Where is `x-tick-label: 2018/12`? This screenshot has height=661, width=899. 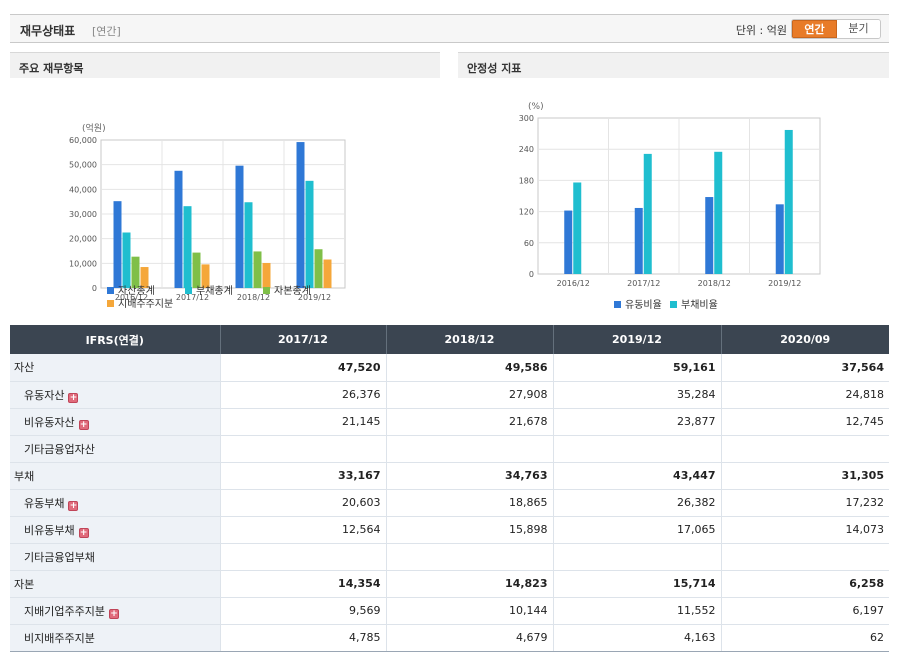 x-tick-label: 2018/12 is located at coordinates (253, 297).